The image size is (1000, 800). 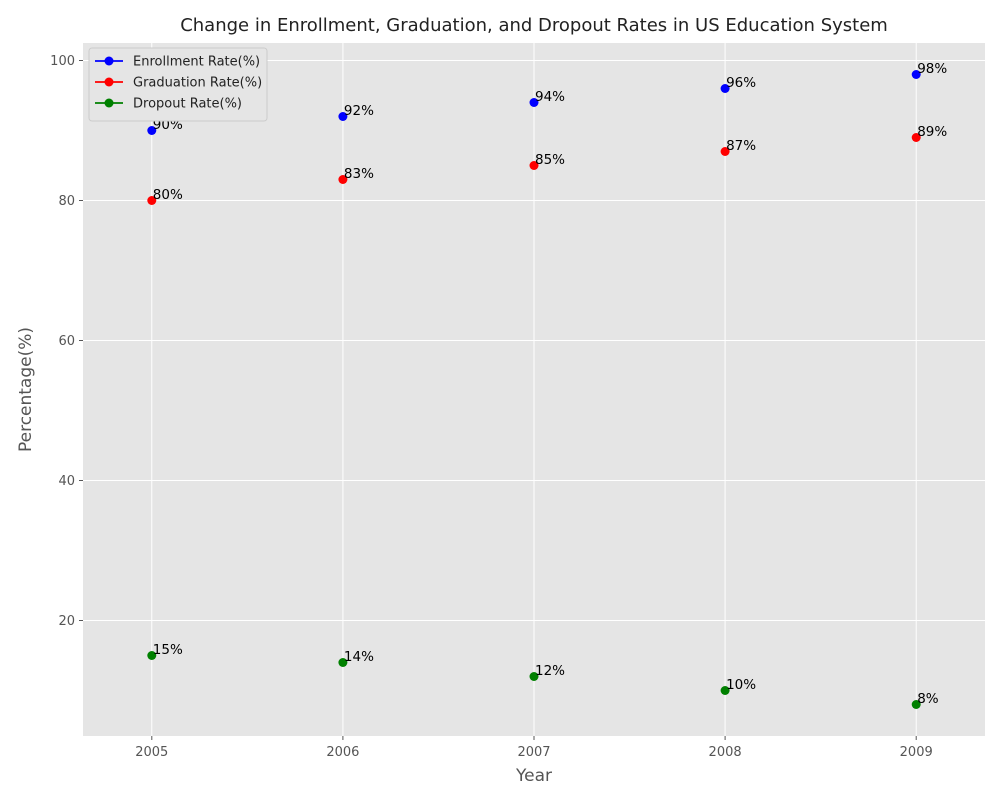 What do you see at coordinates (533, 752) in the screenshot?
I see `x-tick-label: 2007` at bounding box center [533, 752].